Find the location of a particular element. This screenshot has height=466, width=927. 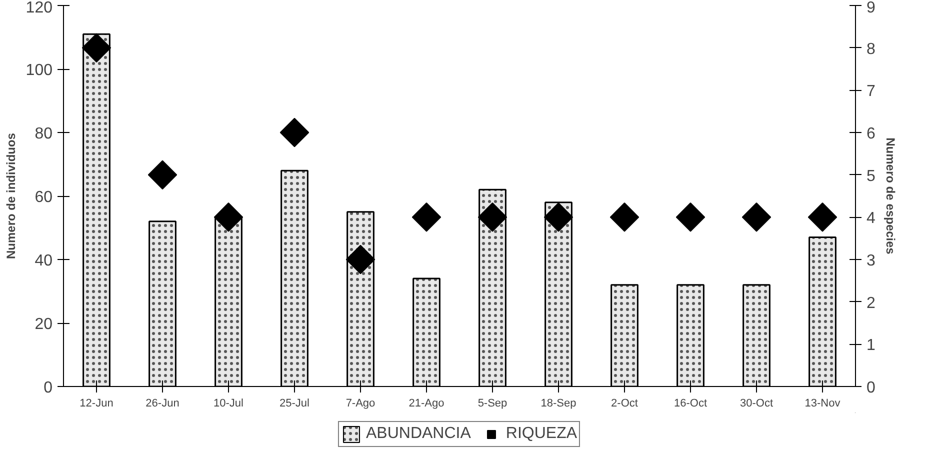

legend-label: ABUNDANCIA is located at coordinates (418, 434).